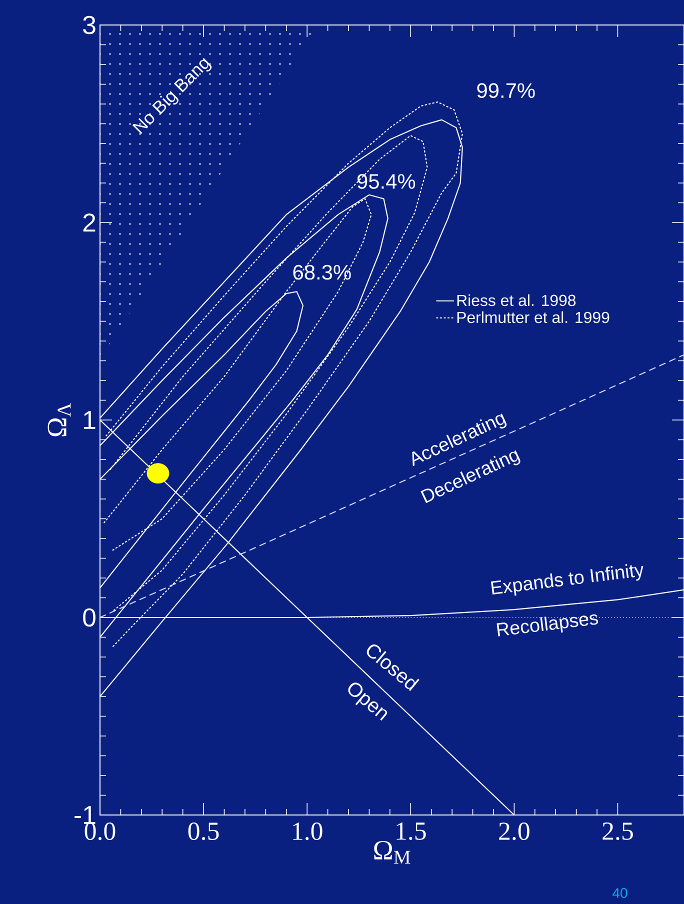 This screenshot has height=904, width=684. Describe the element at coordinates (89, 222) in the screenshot. I see `y-tick-label: 2` at that location.